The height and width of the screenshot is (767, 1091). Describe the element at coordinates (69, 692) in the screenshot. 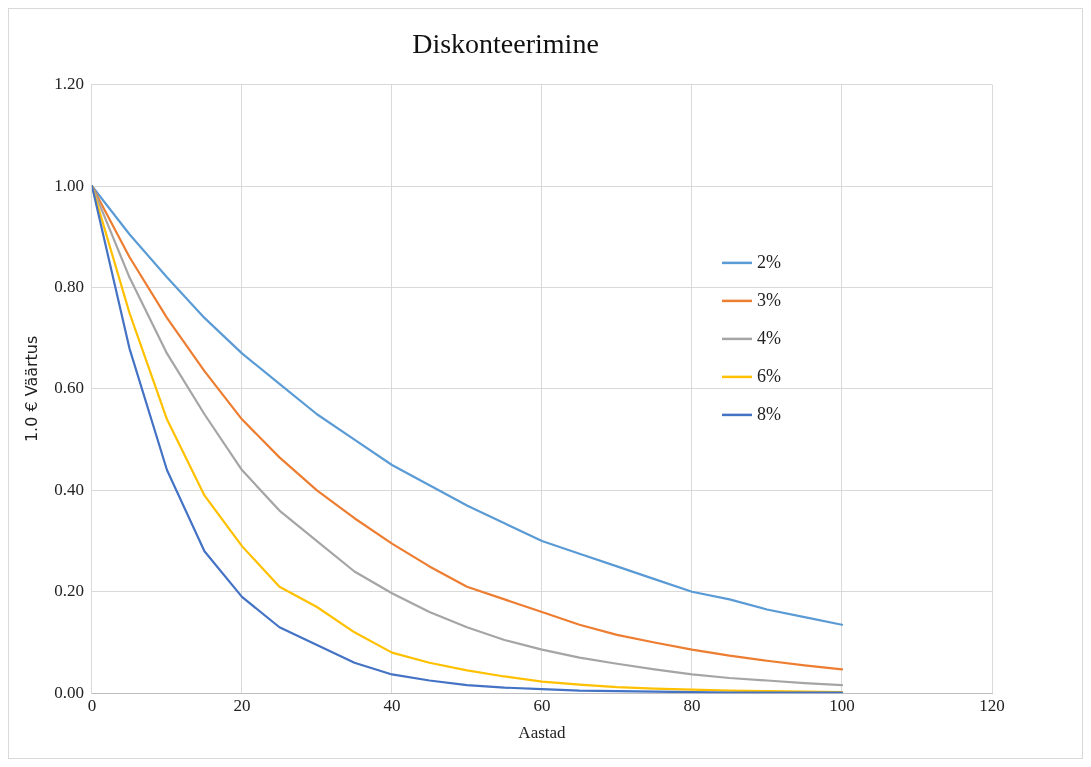

I see `y-tick-label: 0.00` at that location.